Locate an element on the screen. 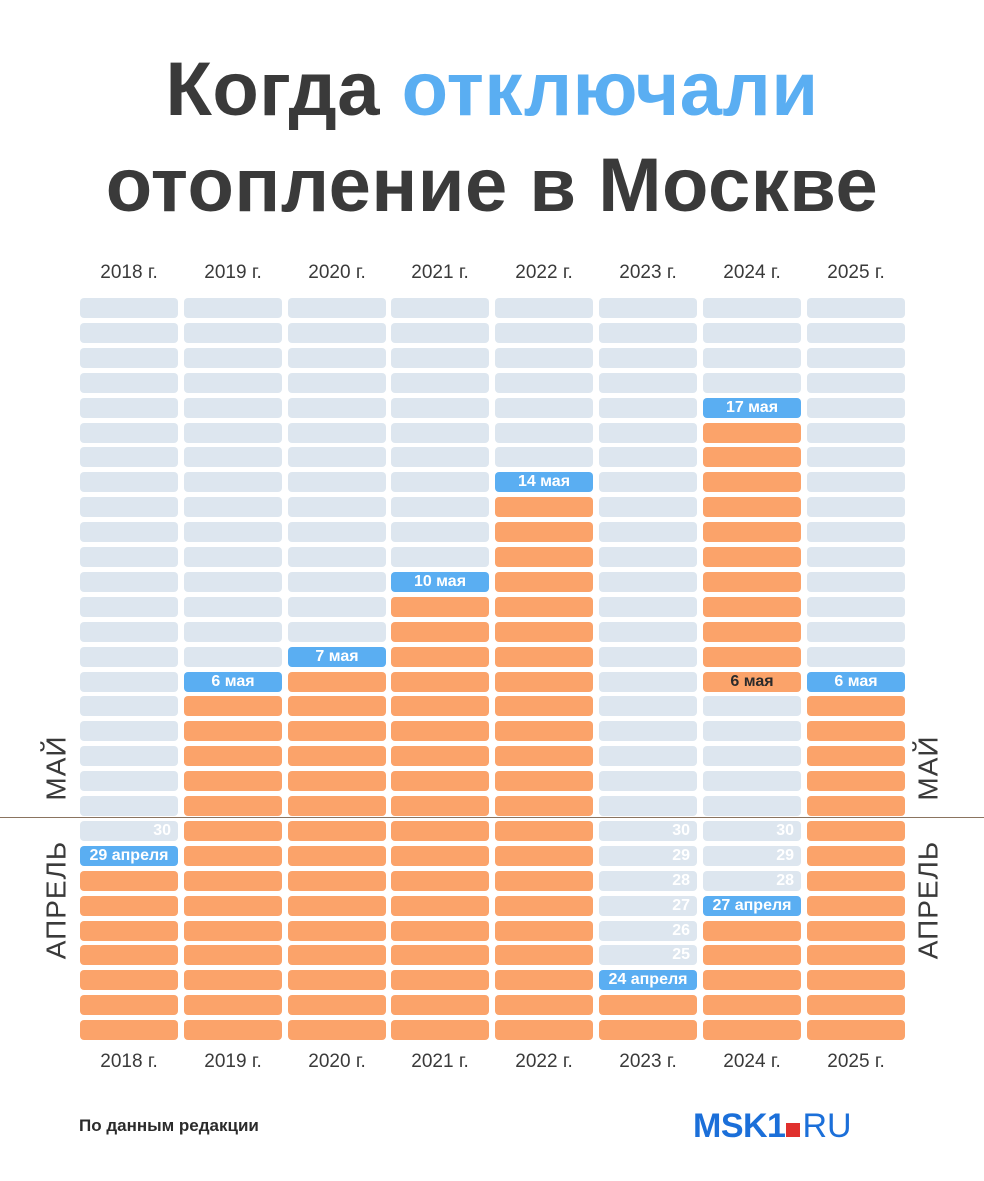  page-title-line-1: Когда отключали is located at coordinates (492, 90).